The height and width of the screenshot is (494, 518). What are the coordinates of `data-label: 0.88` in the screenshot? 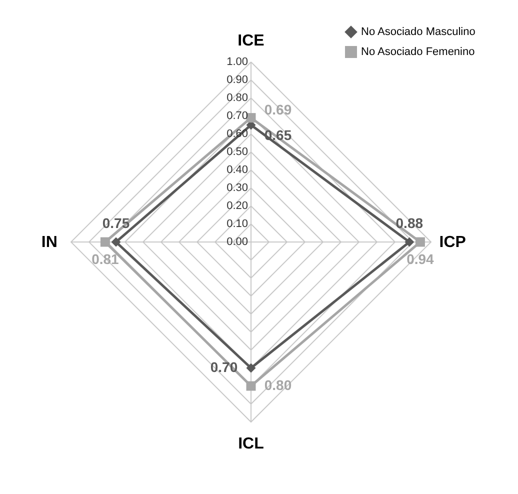 It's located at (410, 223).